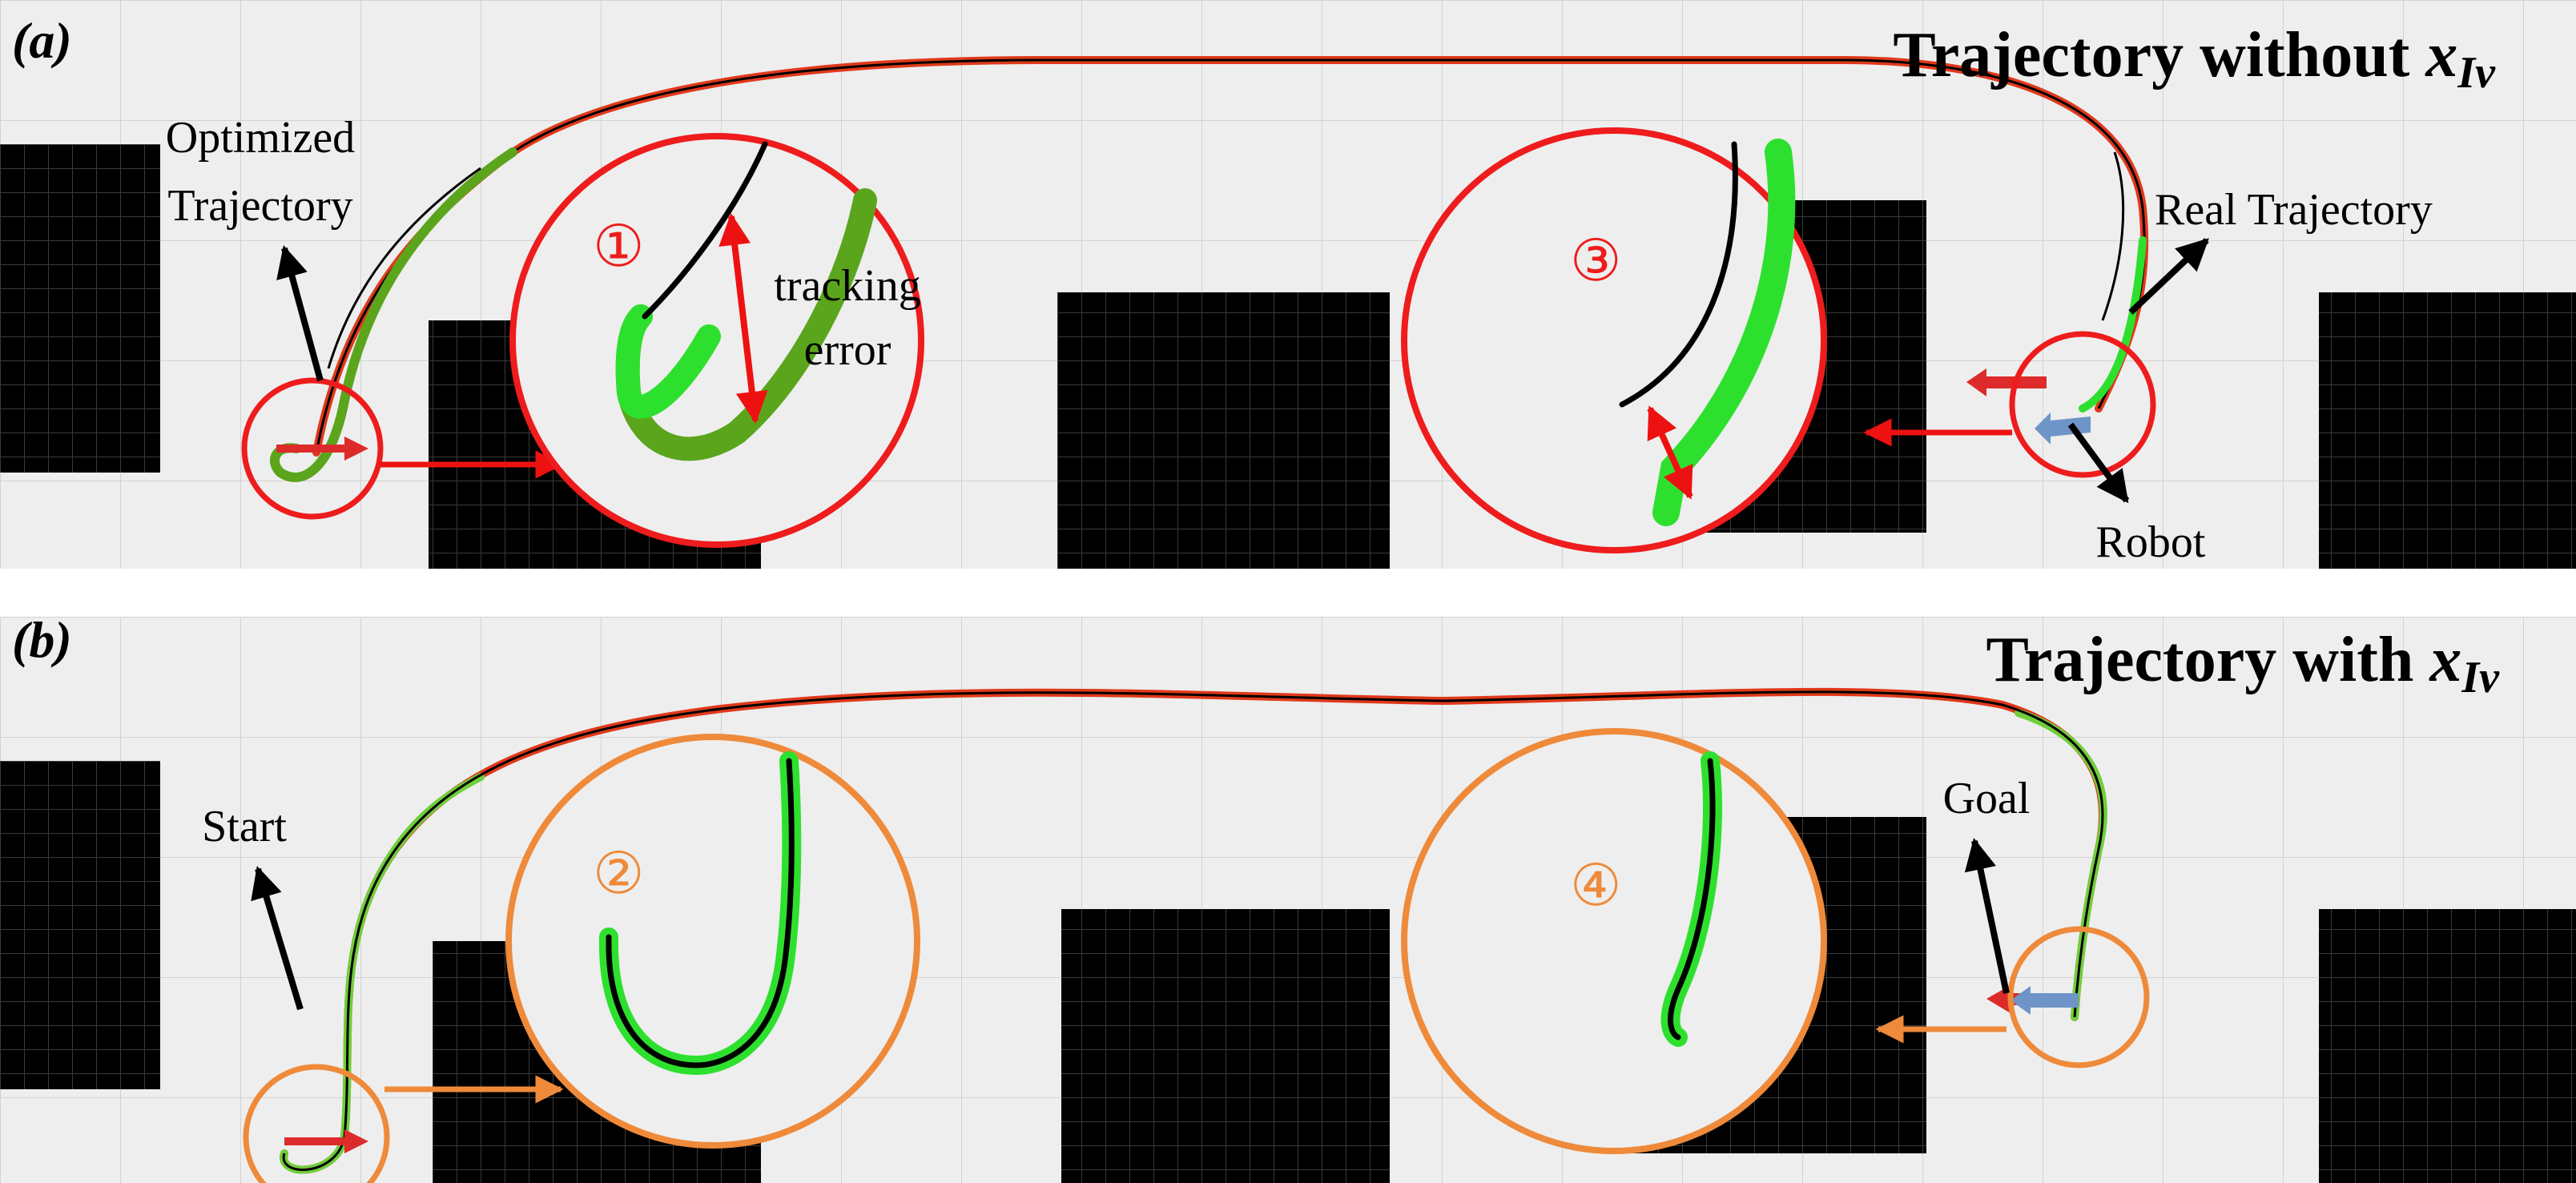 This screenshot has height=1183, width=2576. Describe the element at coordinates (2294, 210) in the screenshot. I see `real-trajectory-label: Real Trajectory` at that location.